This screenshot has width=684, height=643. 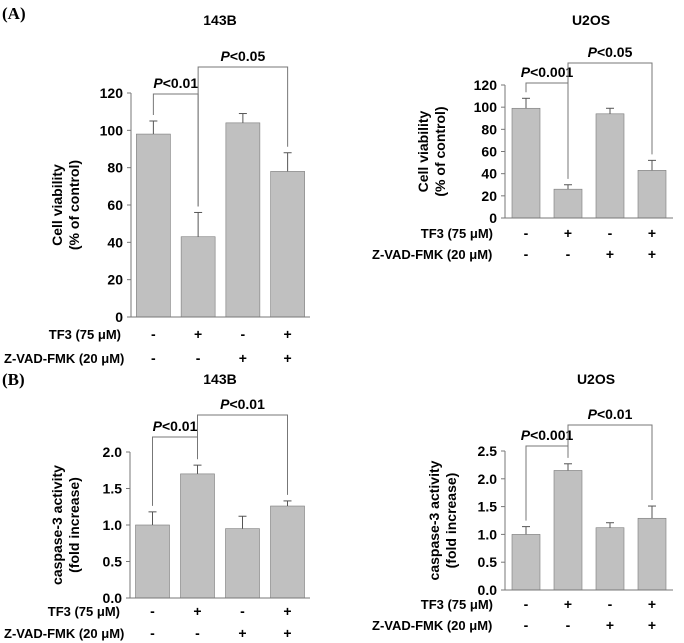 I want to click on y-tick-label: 0.0, so click(x=113, y=598).